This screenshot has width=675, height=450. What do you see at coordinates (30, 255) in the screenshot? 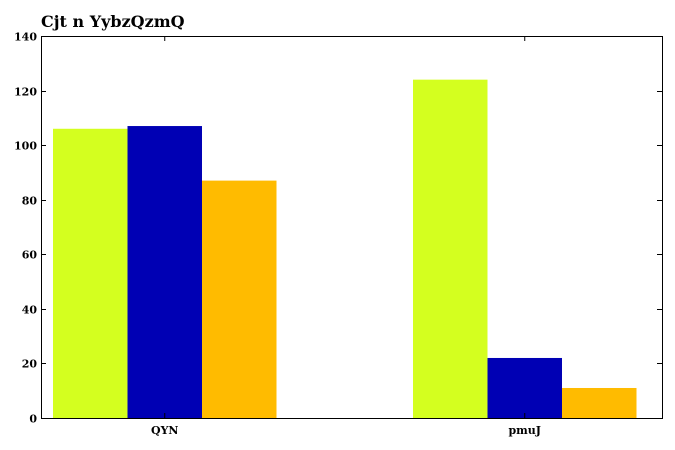
I see `y-tick-label: 60` at bounding box center [30, 255].